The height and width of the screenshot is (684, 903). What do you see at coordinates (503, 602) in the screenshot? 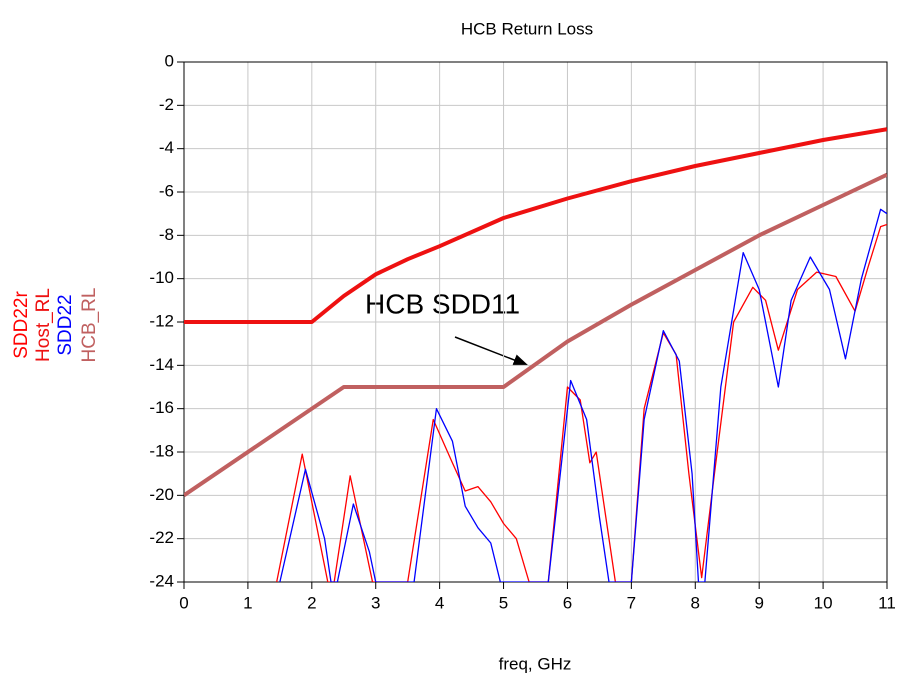
I see `x-tick-label: 5` at bounding box center [503, 602].